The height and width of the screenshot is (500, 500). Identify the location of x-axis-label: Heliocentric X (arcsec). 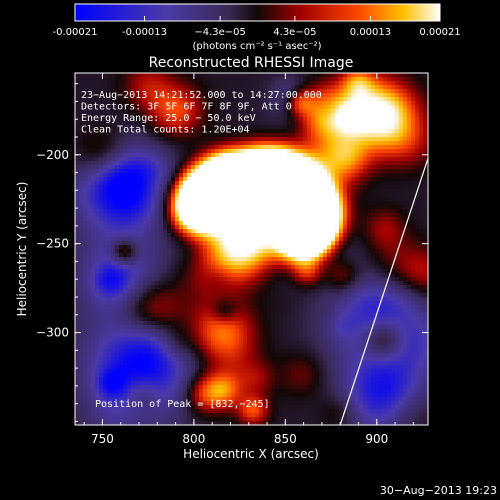
(251, 454).